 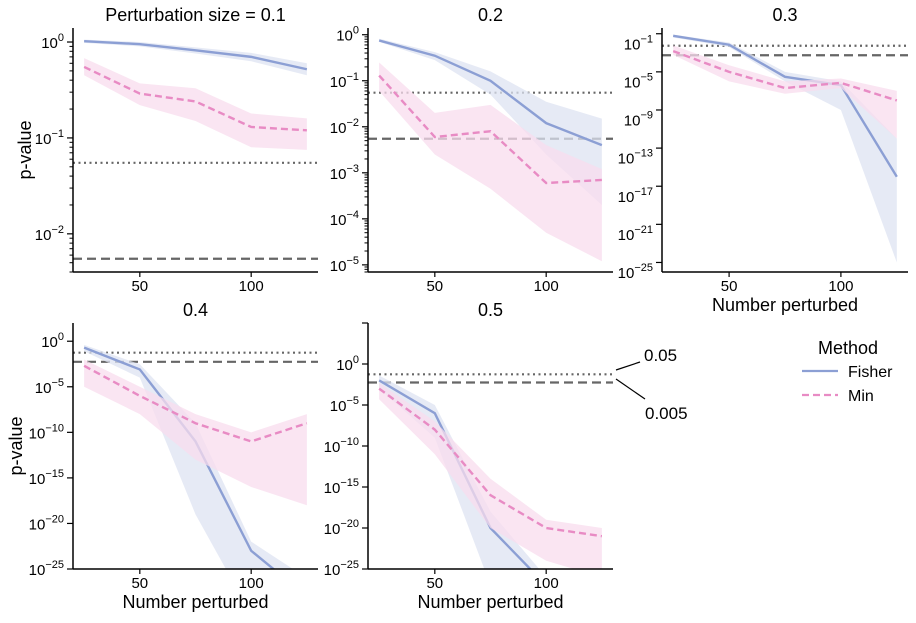 I want to click on legend: Method Fisher Min, so click(x=847, y=371).